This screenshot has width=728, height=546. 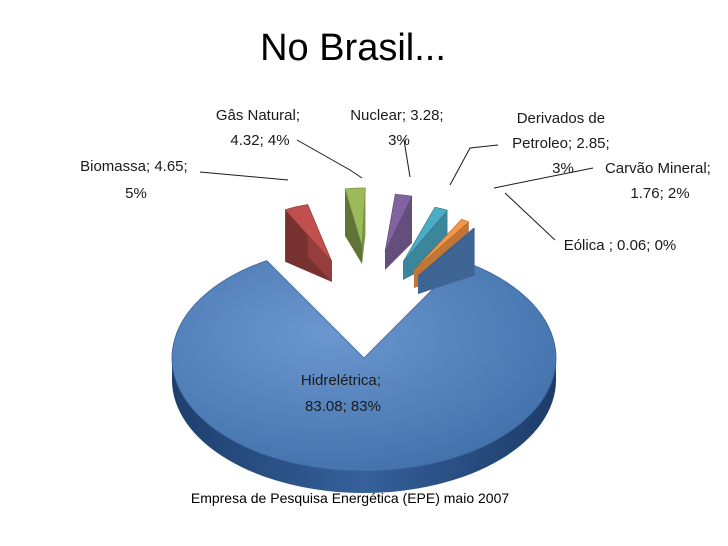 I want to click on label-hidreletrica: Hidrelétrica; 83.08; 83%, so click(x=343, y=393).